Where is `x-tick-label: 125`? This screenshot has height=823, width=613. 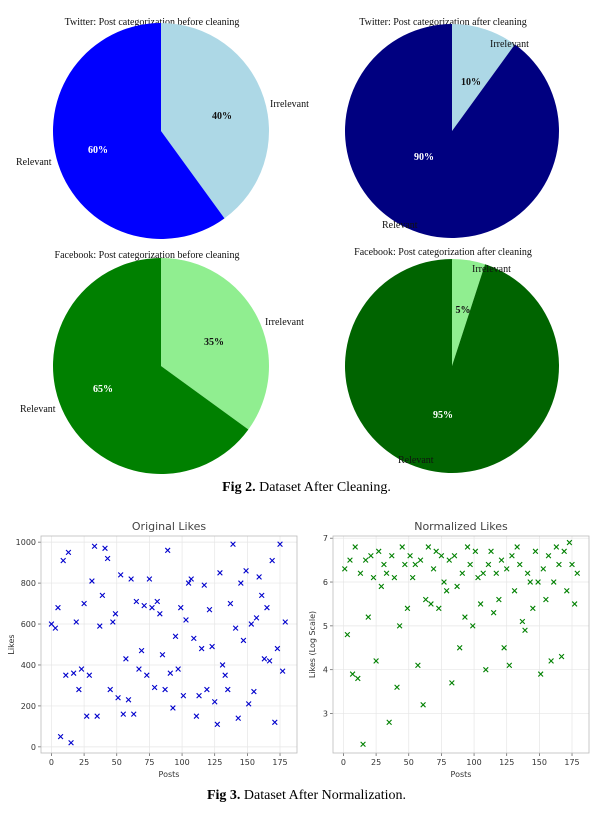
x-tick-label: 125 is located at coordinates (506, 762).